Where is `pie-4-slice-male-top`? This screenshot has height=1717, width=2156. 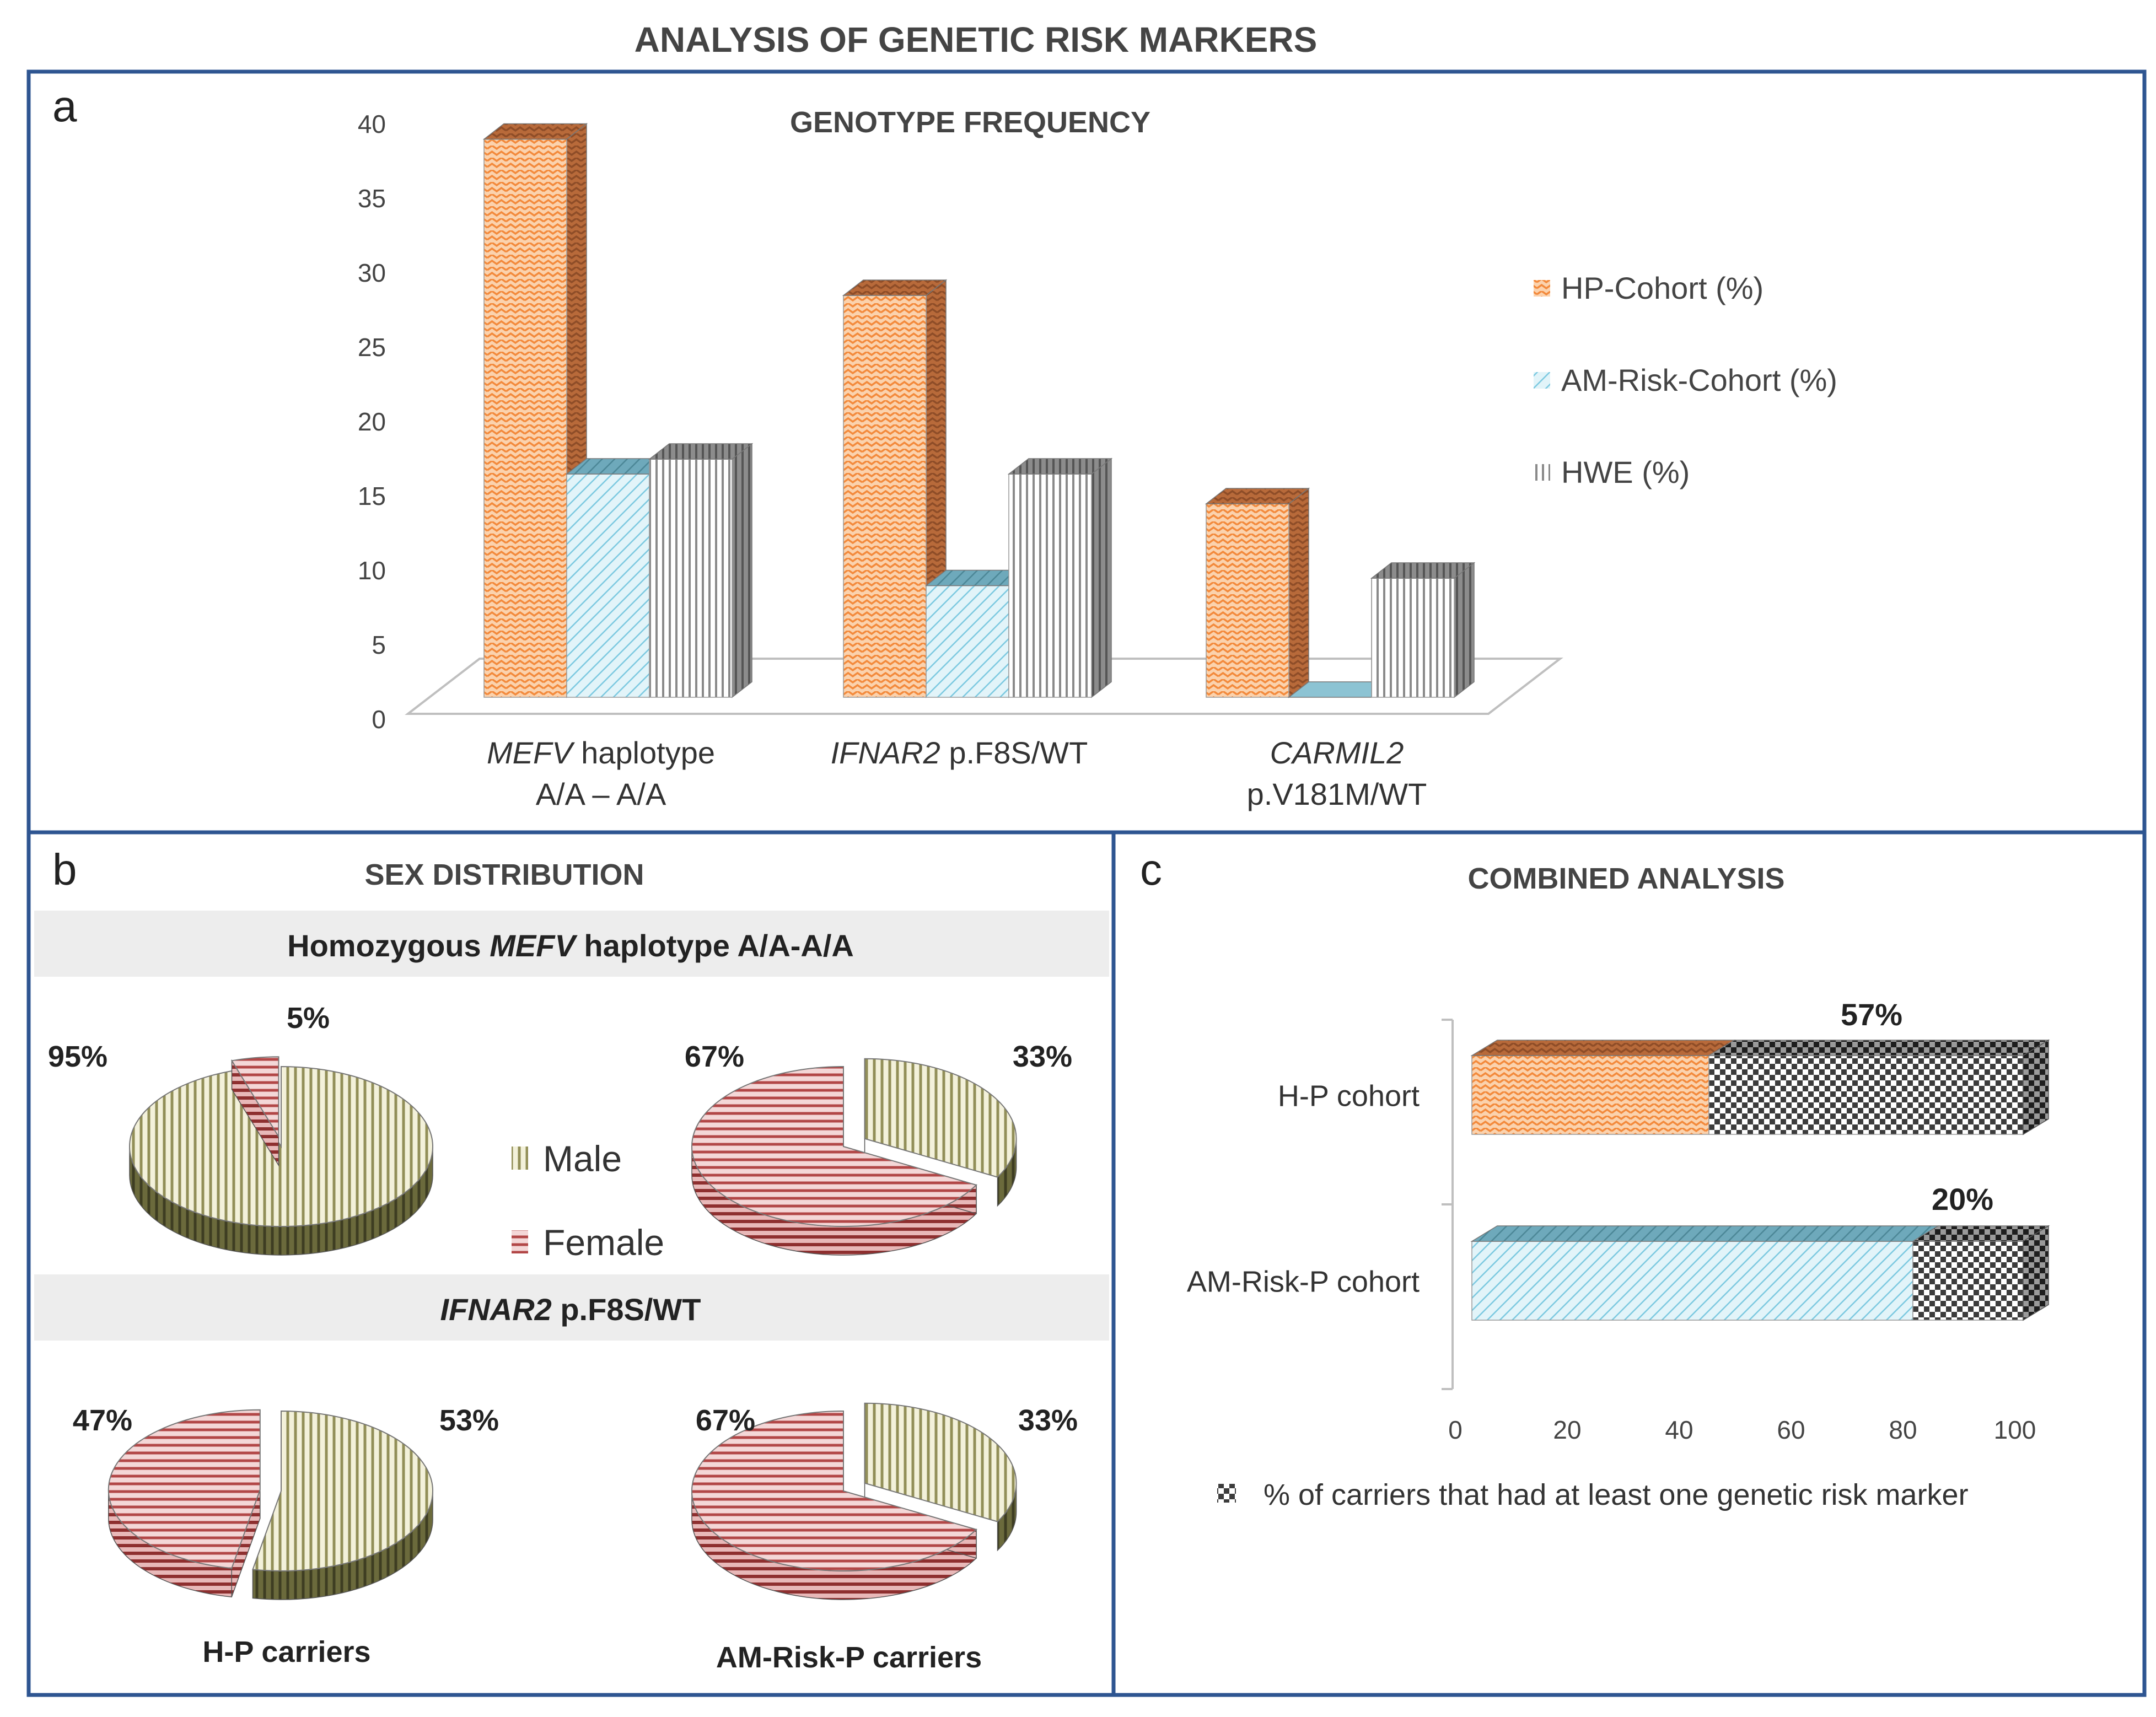
pie-4-slice-male-top is located at coordinates (940, 1462).